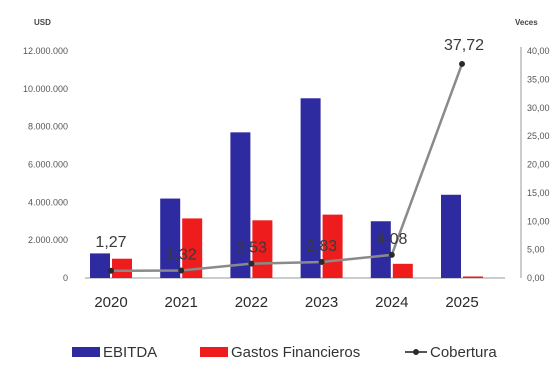 The width and height of the screenshot is (555, 367). Describe the element at coordinates (122, 268) in the screenshot. I see `gastos-financieros-bar-2020` at that location.